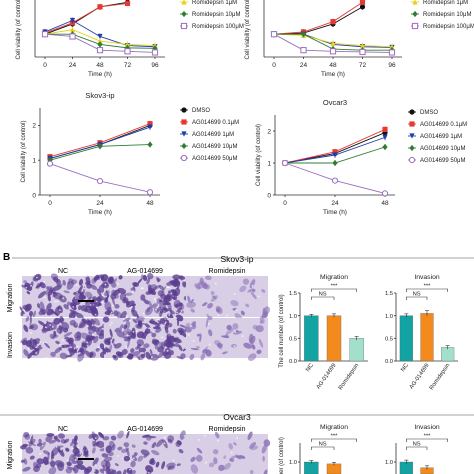  Describe the element at coordinates (99, 95) in the screenshot. I see `skov3-viability-title: Skov3-ip` at that location.